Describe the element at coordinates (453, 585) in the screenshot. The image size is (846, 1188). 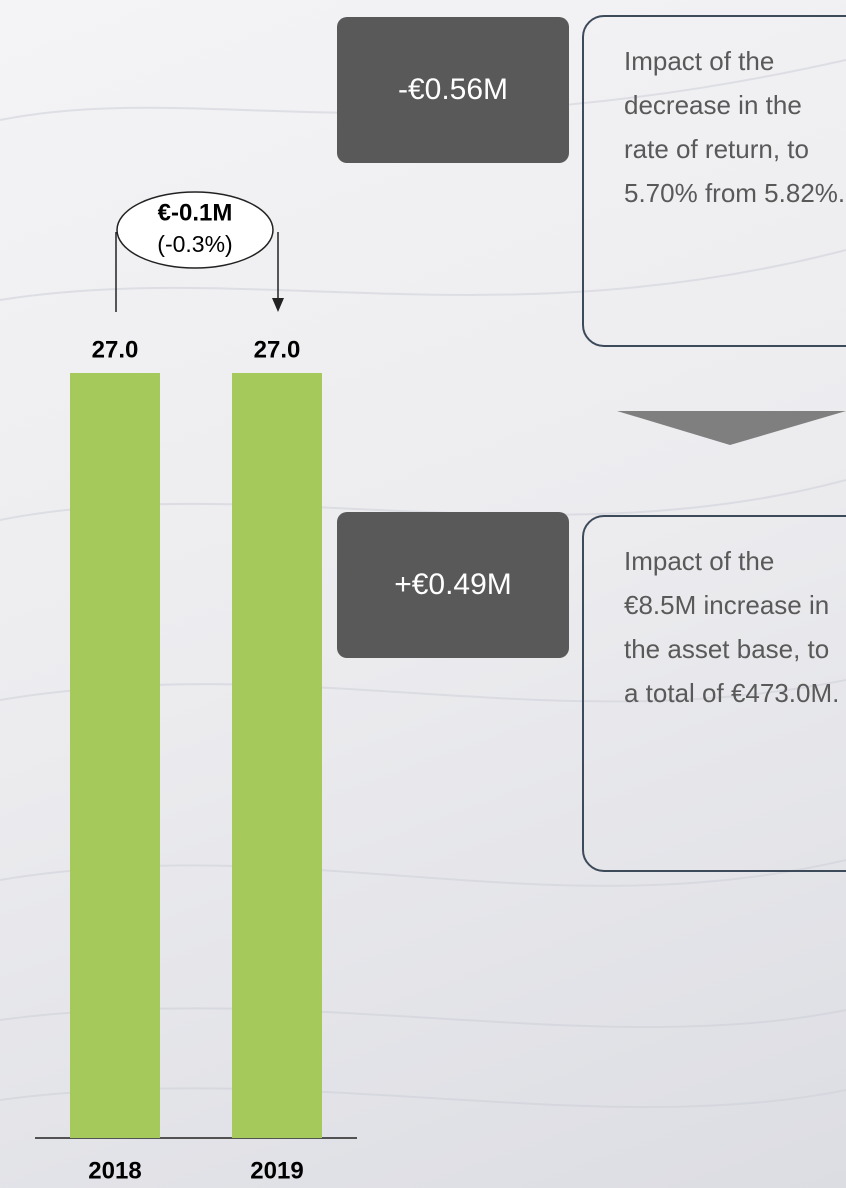
I see `amount-box: +€0.49M` at that location.